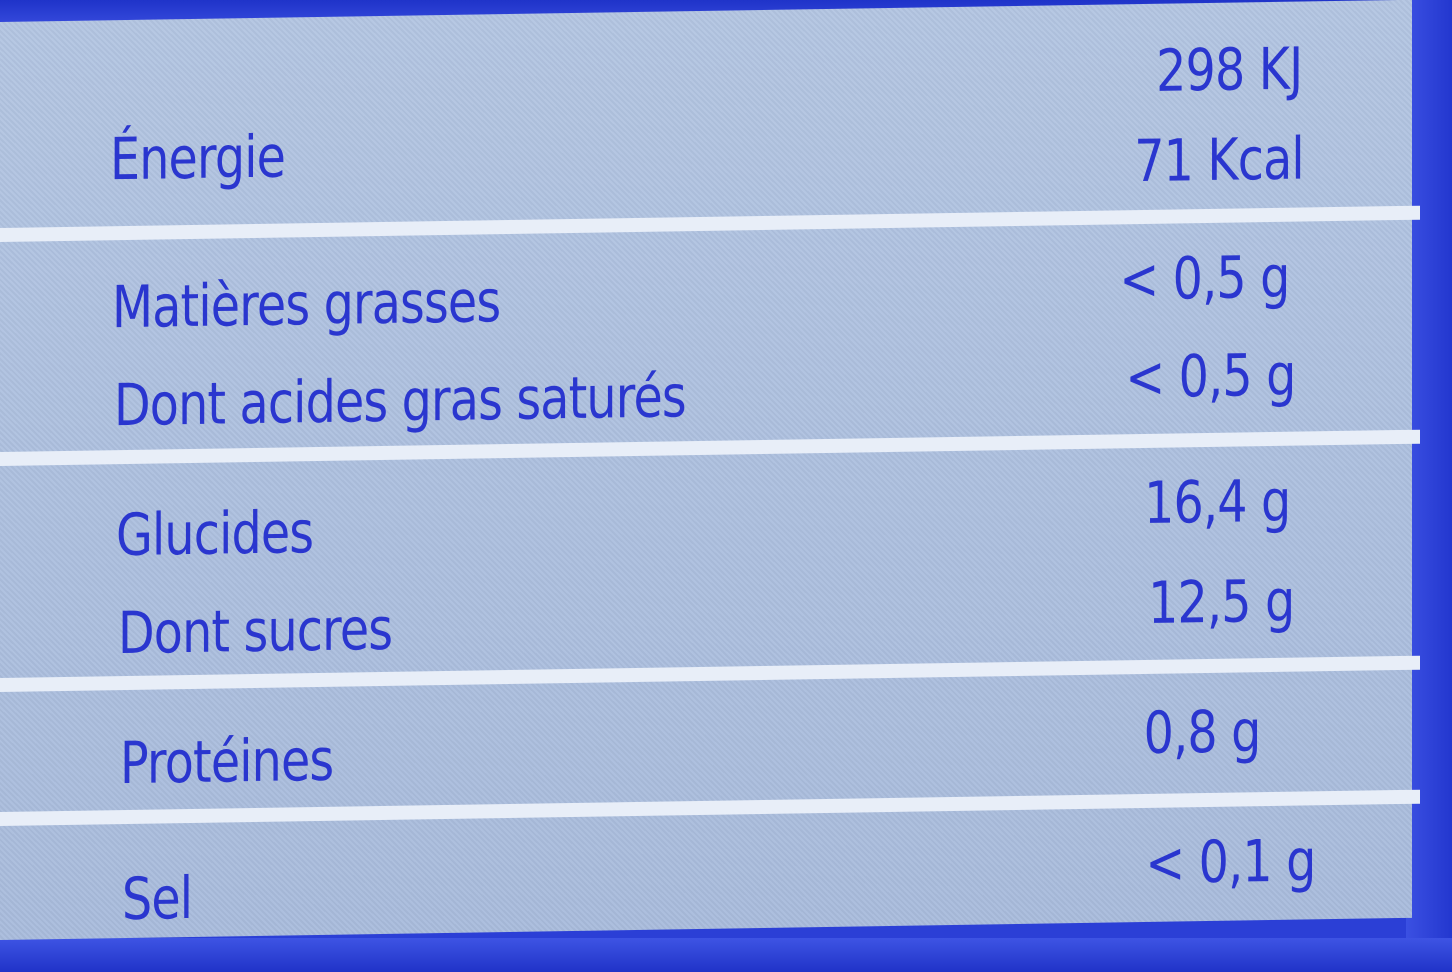 The height and width of the screenshot is (972, 1452). I want to click on package-frame-bottom, so click(726, 955).